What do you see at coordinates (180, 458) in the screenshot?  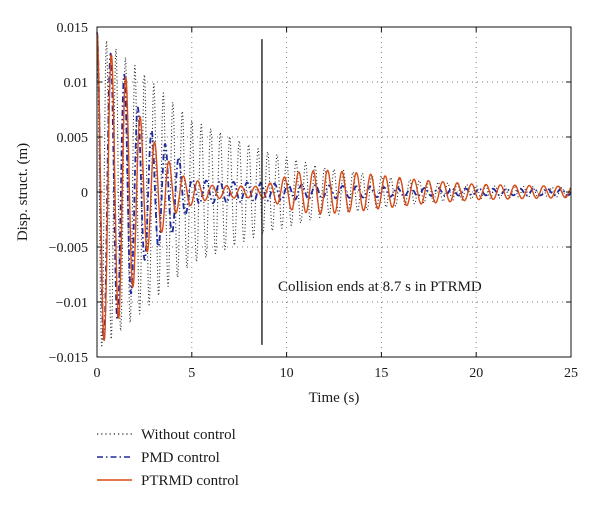 I see `legend-label-pmd-control: PMD control` at bounding box center [180, 458].